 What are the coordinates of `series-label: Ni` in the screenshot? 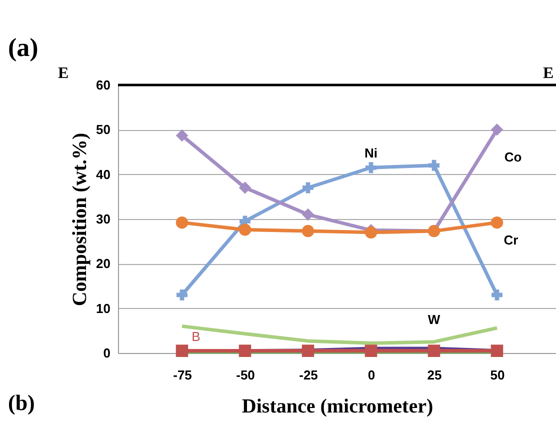 It's located at (371, 153).